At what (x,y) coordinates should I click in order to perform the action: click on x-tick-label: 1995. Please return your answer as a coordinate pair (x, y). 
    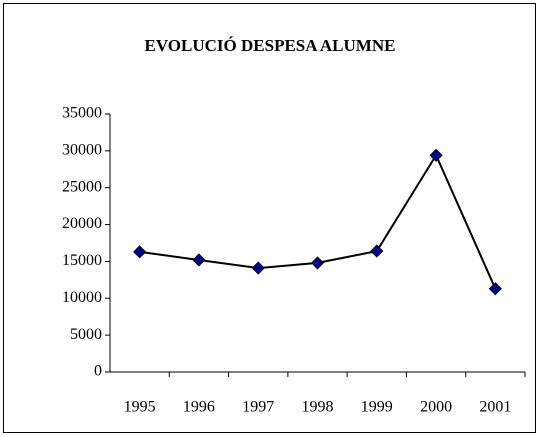
    Looking at the image, I should click on (140, 407).